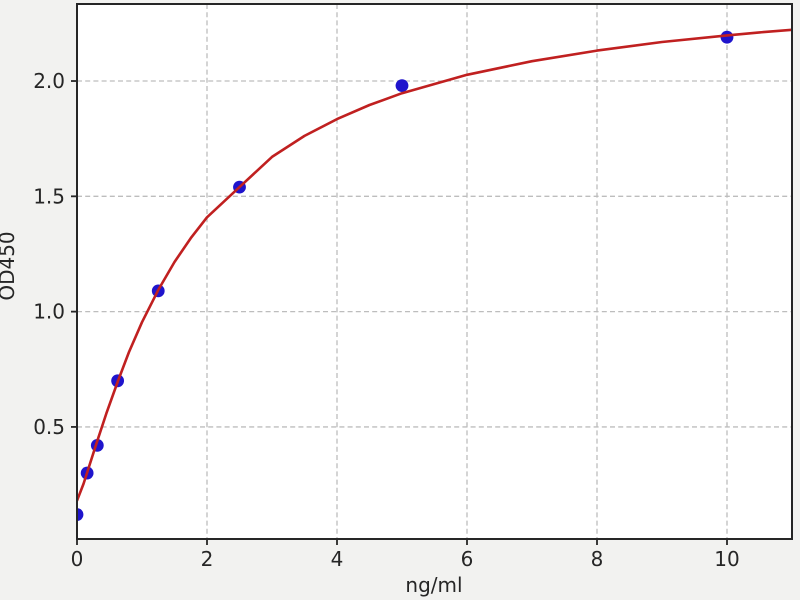 Image resolution: width=800 pixels, height=600 pixels. I want to click on x-tick-label: 8, so click(597, 559).